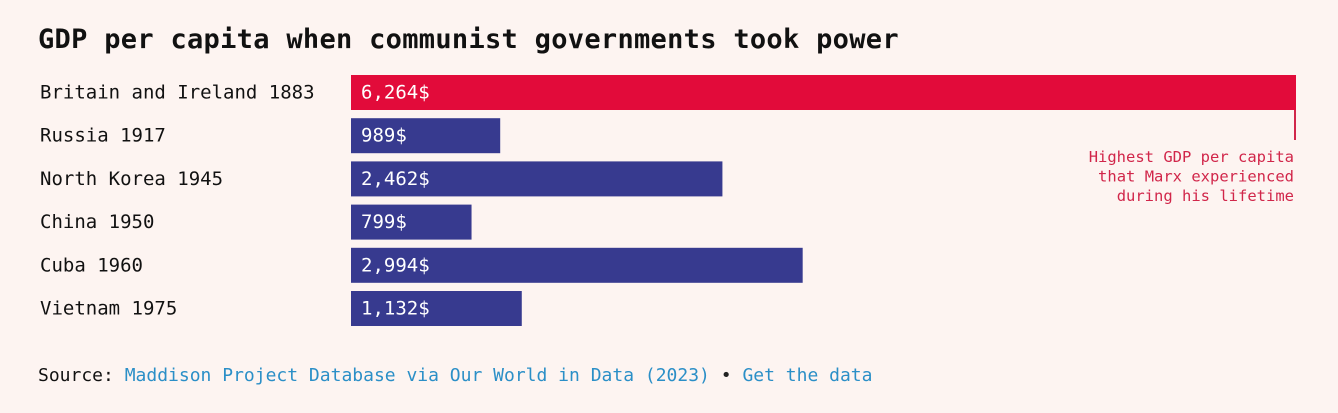 The width and height of the screenshot is (1338, 413). What do you see at coordinates (807, 375) in the screenshot?
I see `get-data-link: Get the data` at bounding box center [807, 375].